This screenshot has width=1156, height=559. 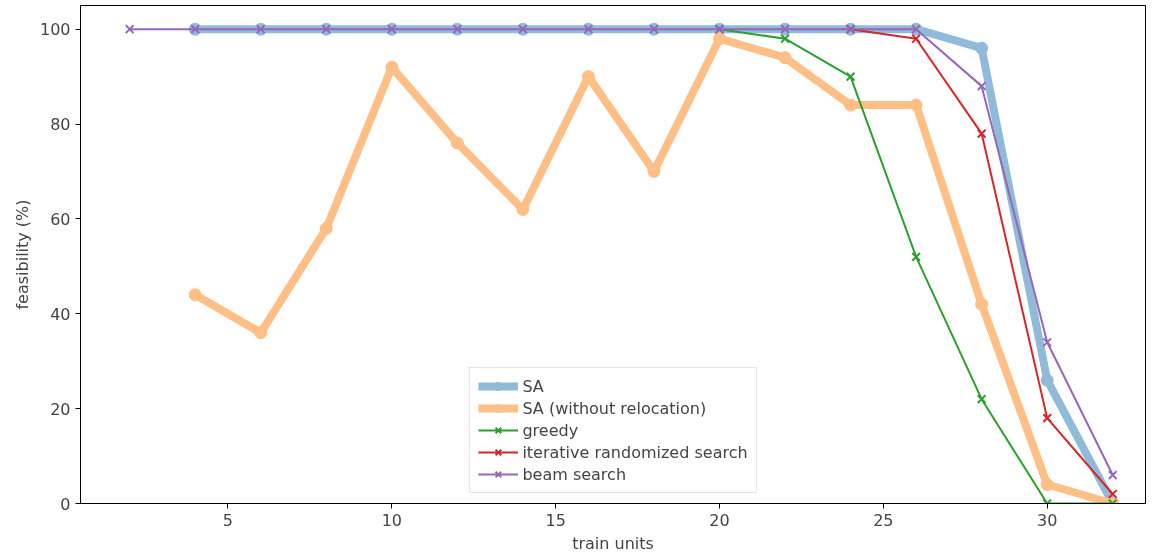 What do you see at coordinates (60, 219) in the screenshot?
I see `y-tick-label: 60` at bounding box center [60, 219].